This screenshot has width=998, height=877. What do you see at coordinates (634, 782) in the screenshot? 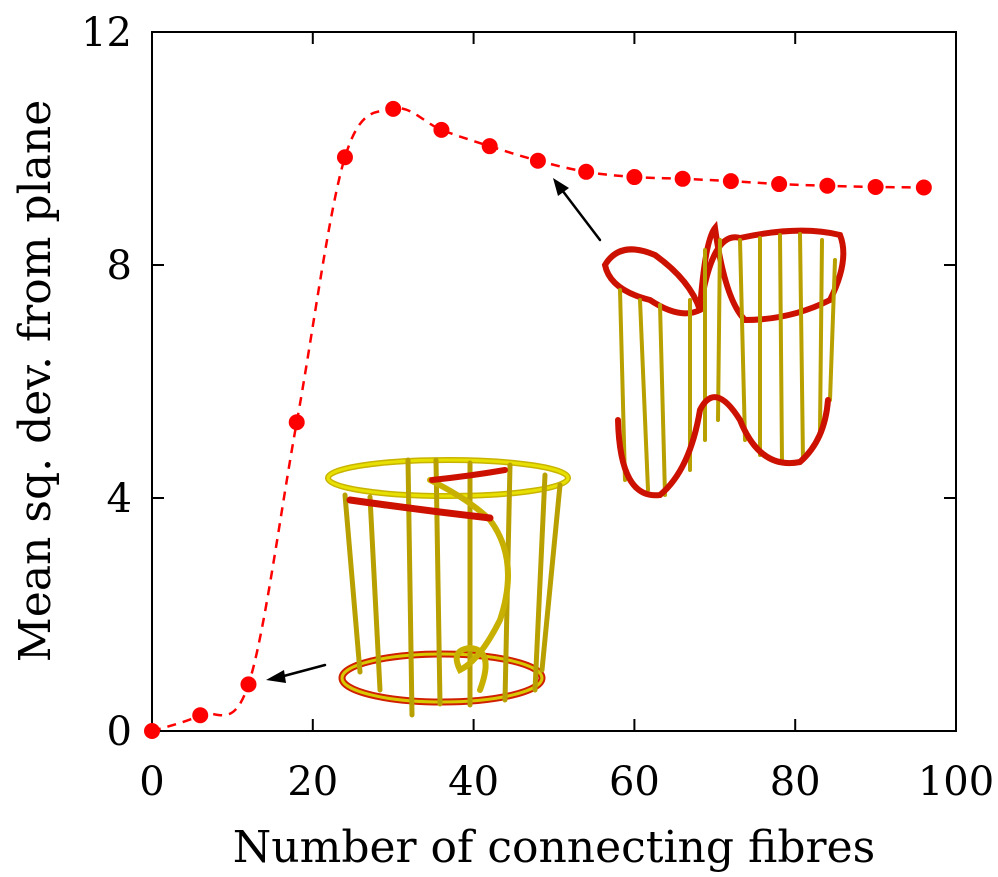
I see `x-tick-label: 60` at bounding box center [634, 782].